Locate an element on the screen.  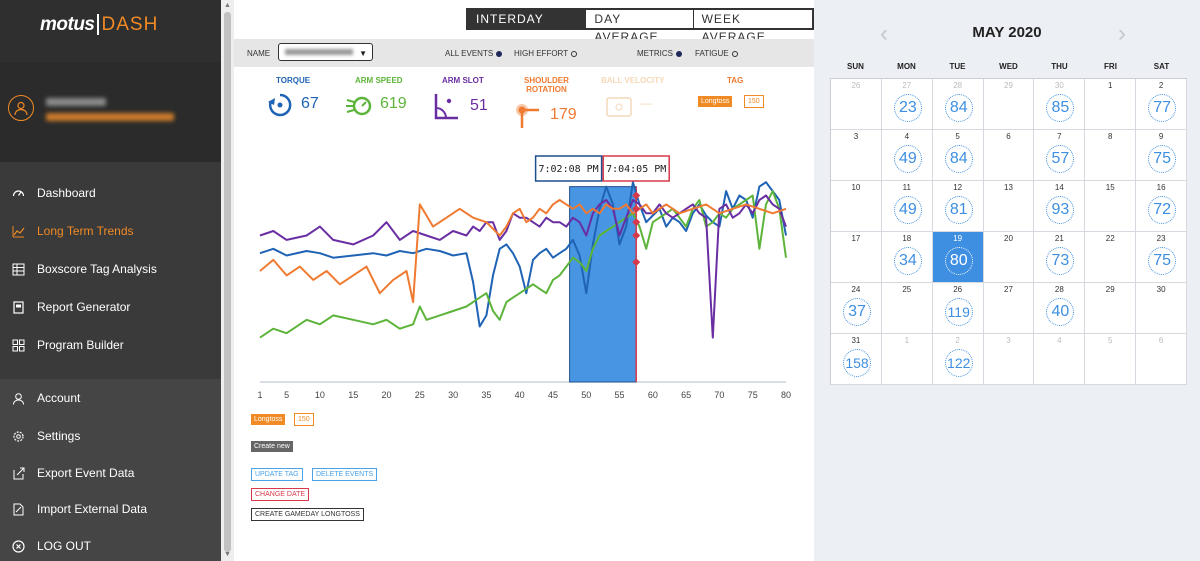
calendar-day: 18 34 is located at coordinates (907, 257).